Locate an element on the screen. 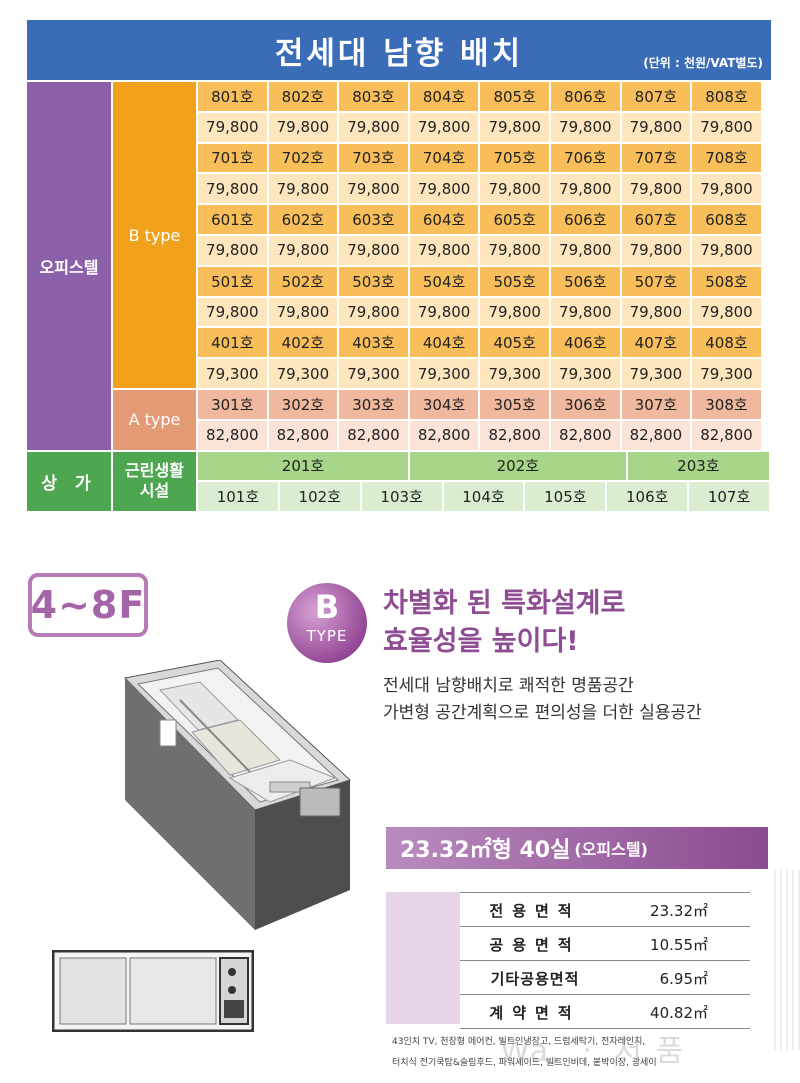 This screenshot has height=1083, width=800. unit-cell: 705호 is located at coordinates (515, 159).